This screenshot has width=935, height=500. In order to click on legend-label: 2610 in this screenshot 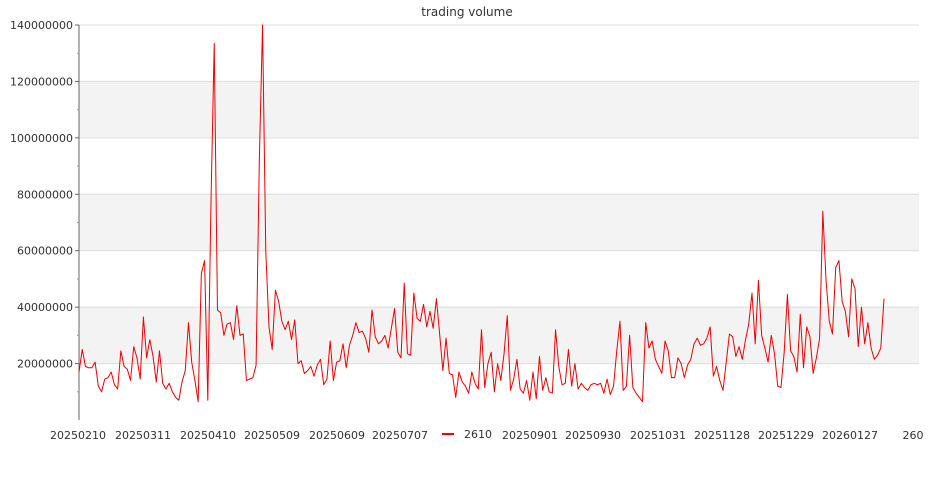, I will do `click(478, 434)`.